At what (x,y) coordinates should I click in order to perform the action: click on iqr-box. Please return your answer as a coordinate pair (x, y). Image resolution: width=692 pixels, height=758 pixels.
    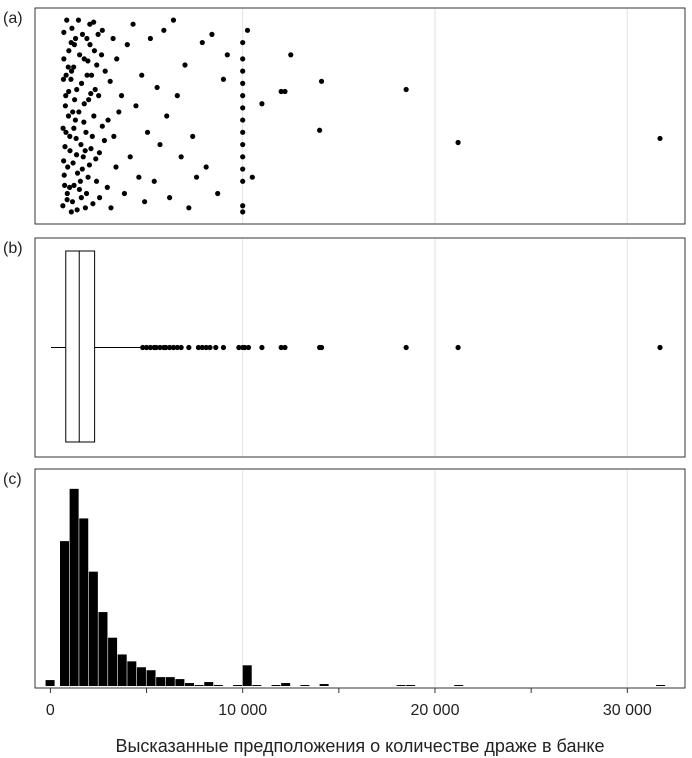
    Looking at the image, I should click on (80, 346).